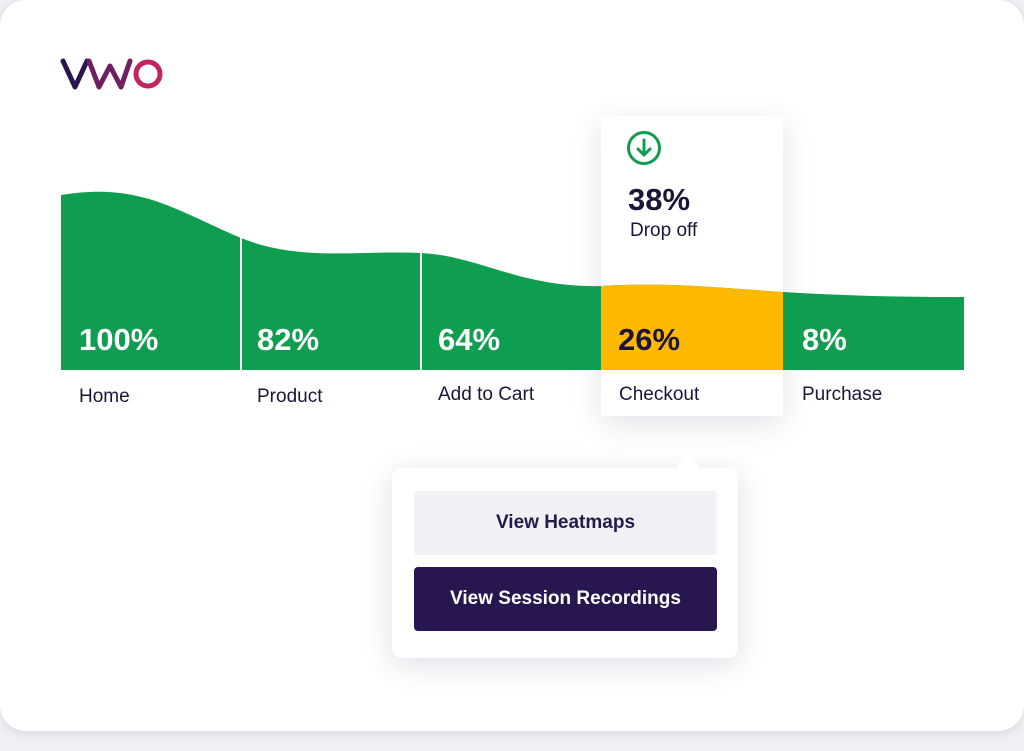 Image resolution: width=1024 pixels, height=751 pixels. What do you see at coordinates (664, 230) in the screenshot?
I see `dropoff-label: Drop off` at bounding box center [664, 230].